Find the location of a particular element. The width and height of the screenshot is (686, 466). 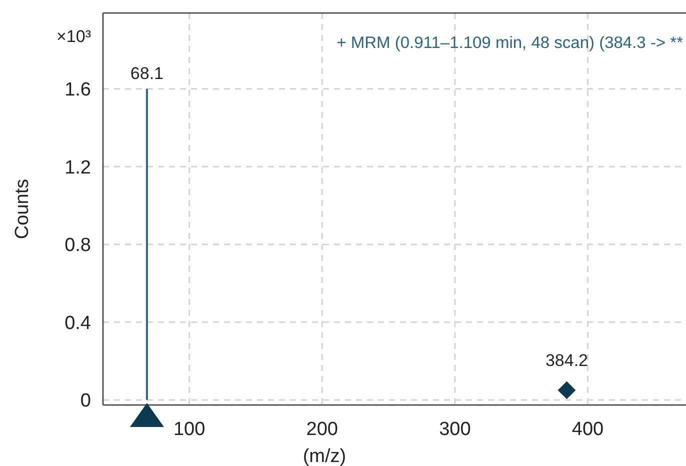

x-axis-title: (m/z) is located at coordinates (324, 456).